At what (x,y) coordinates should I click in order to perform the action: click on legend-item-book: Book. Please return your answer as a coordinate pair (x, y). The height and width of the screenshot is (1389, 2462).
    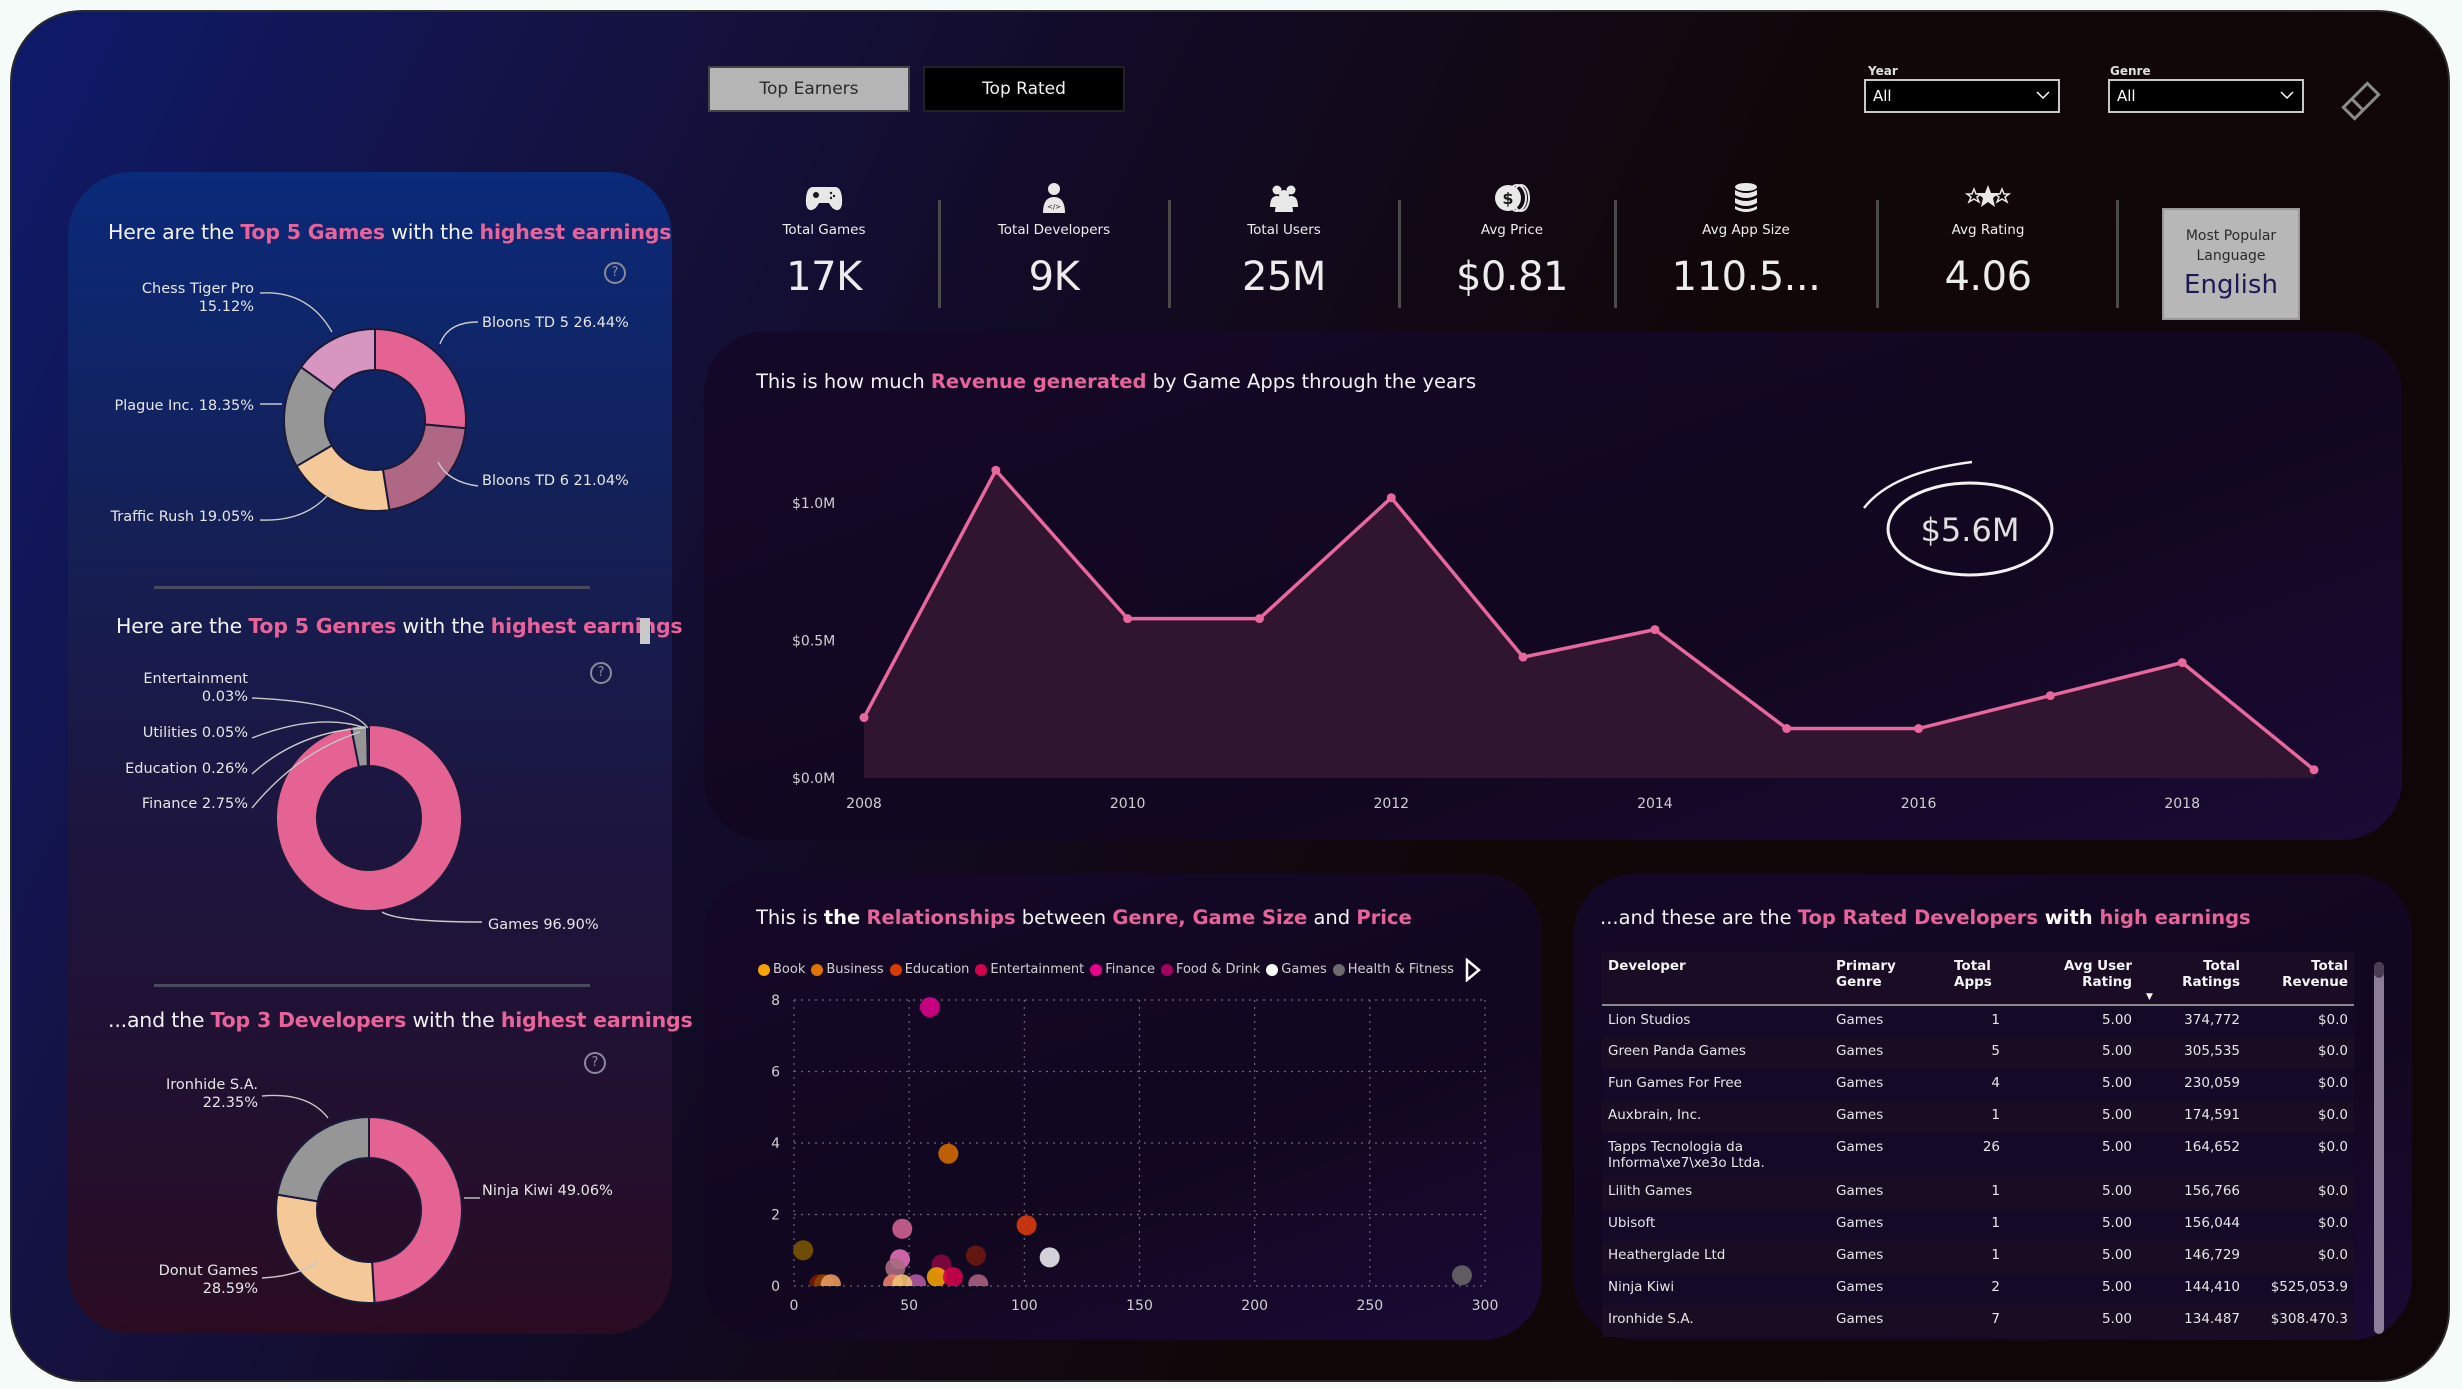
    Looking at the image, I should click on (781, 969).